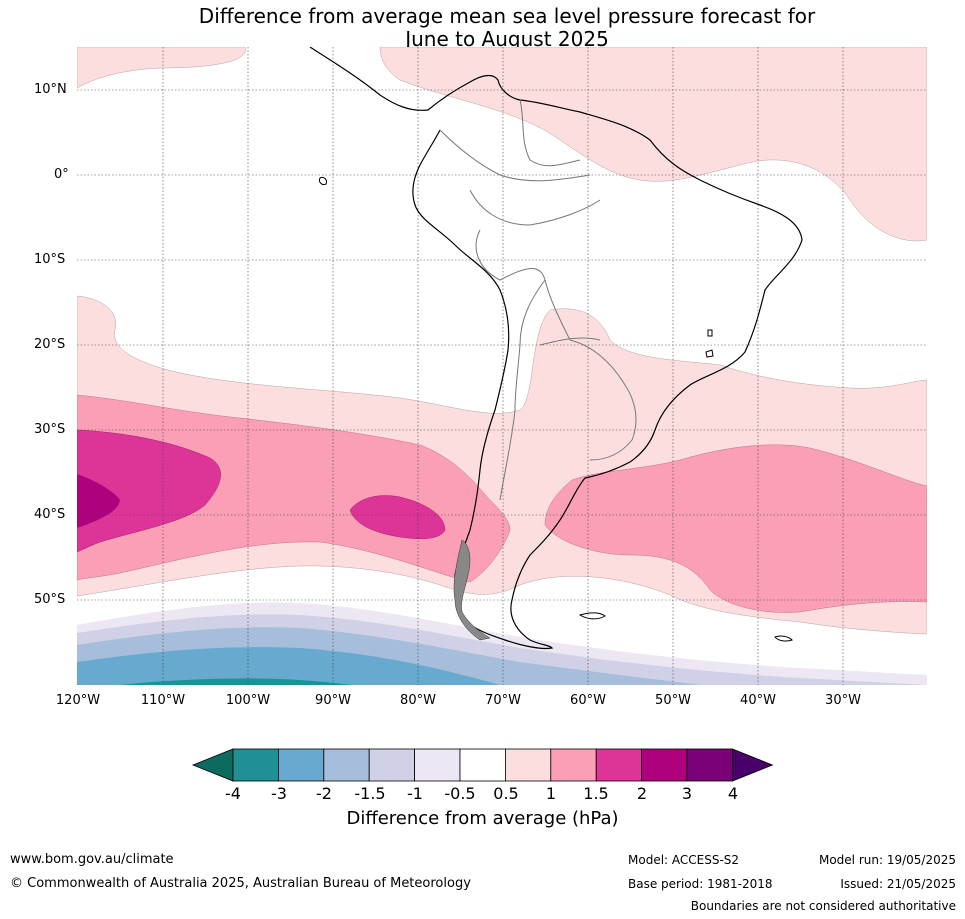  Describe the element at coordinates (887, 860) in the screenshot. I see `footer-model-run: Model run: 19/05/2025` at that location.